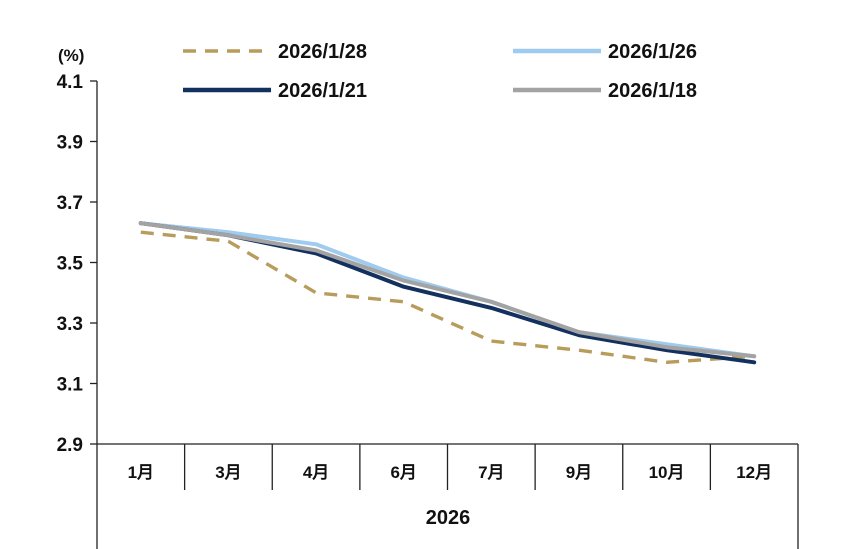 Image resolution: width=845 pixels, height=549 pixels. Describe the element at coordinates (275, 91) in the screenshot. I see `legend-item: 2026/1/21` at that location.